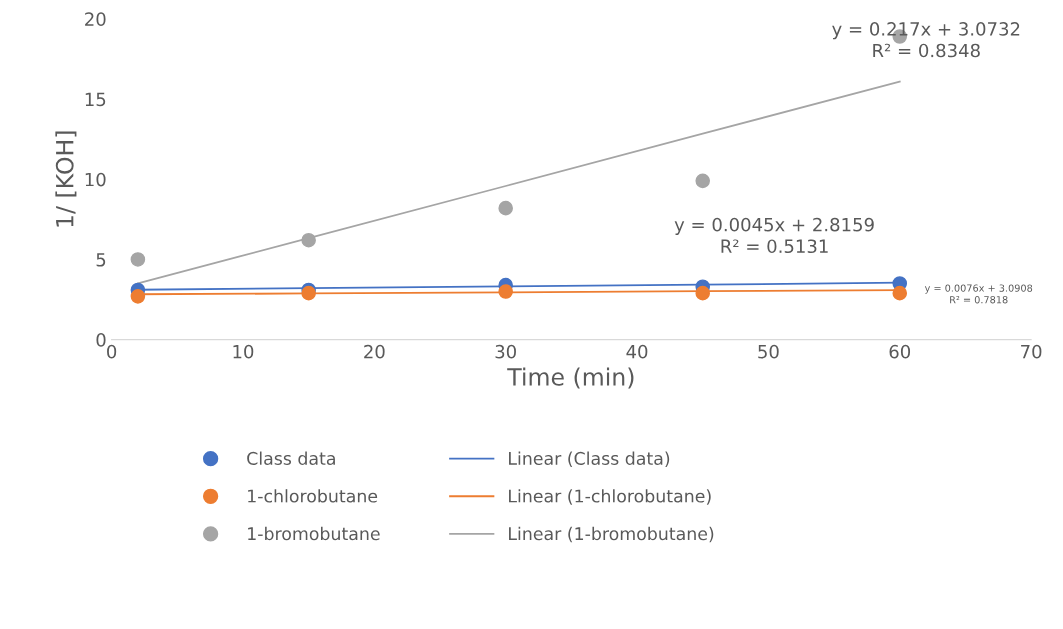 This screenshot has width=1063, height=629. I want to click on y-axis-title: 1/ [KOH], so click(66, 179).